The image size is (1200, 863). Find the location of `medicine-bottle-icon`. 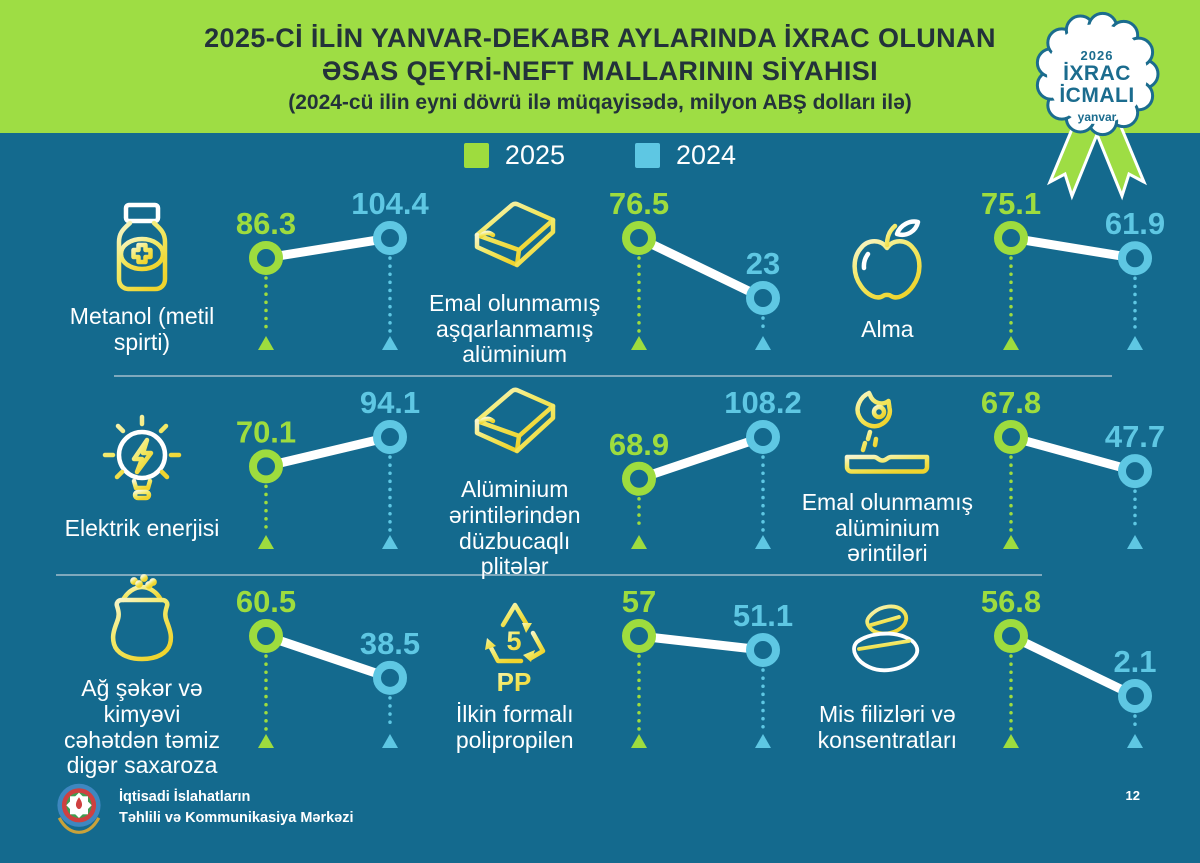

medicine-bottle-icon is located at coordinates (142, 249).